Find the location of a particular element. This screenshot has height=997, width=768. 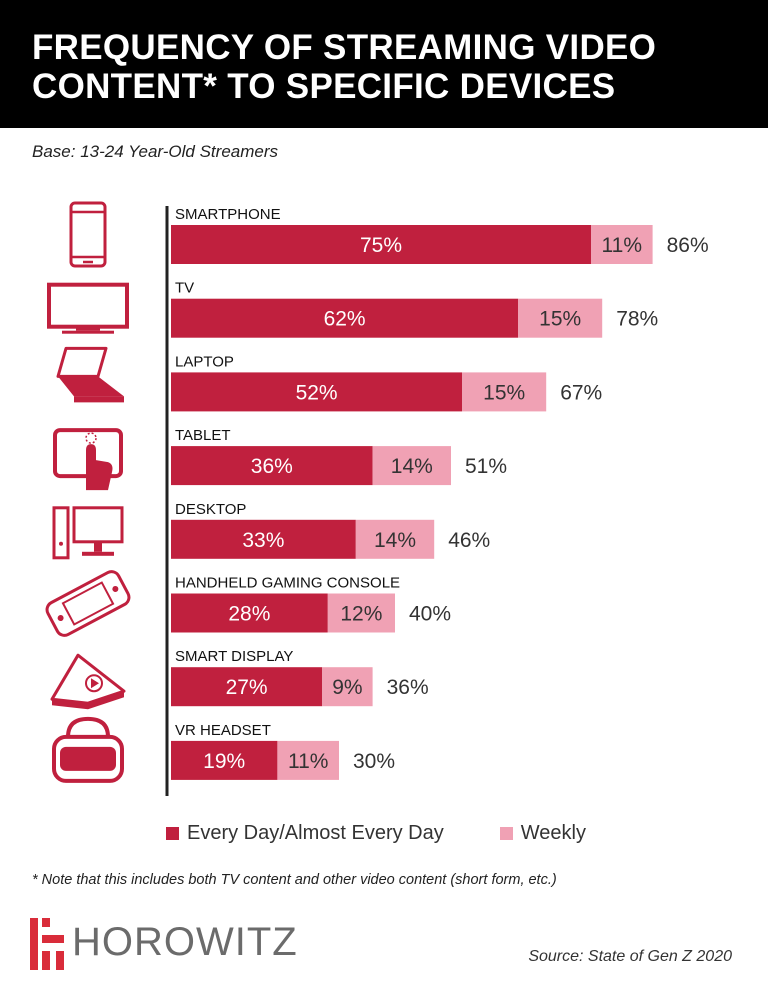

data-label-weekly-handheld-gaming-console: 12% is located at coordinates (361, 614).